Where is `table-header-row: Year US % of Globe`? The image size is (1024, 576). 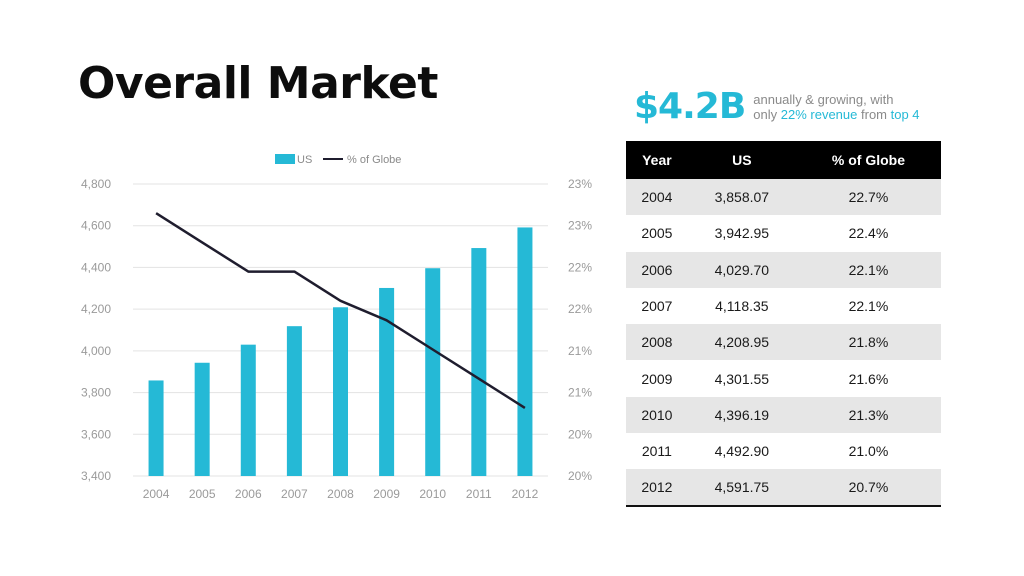
table-header-row: Year US % of Globe is located at coordinates (783, 160).